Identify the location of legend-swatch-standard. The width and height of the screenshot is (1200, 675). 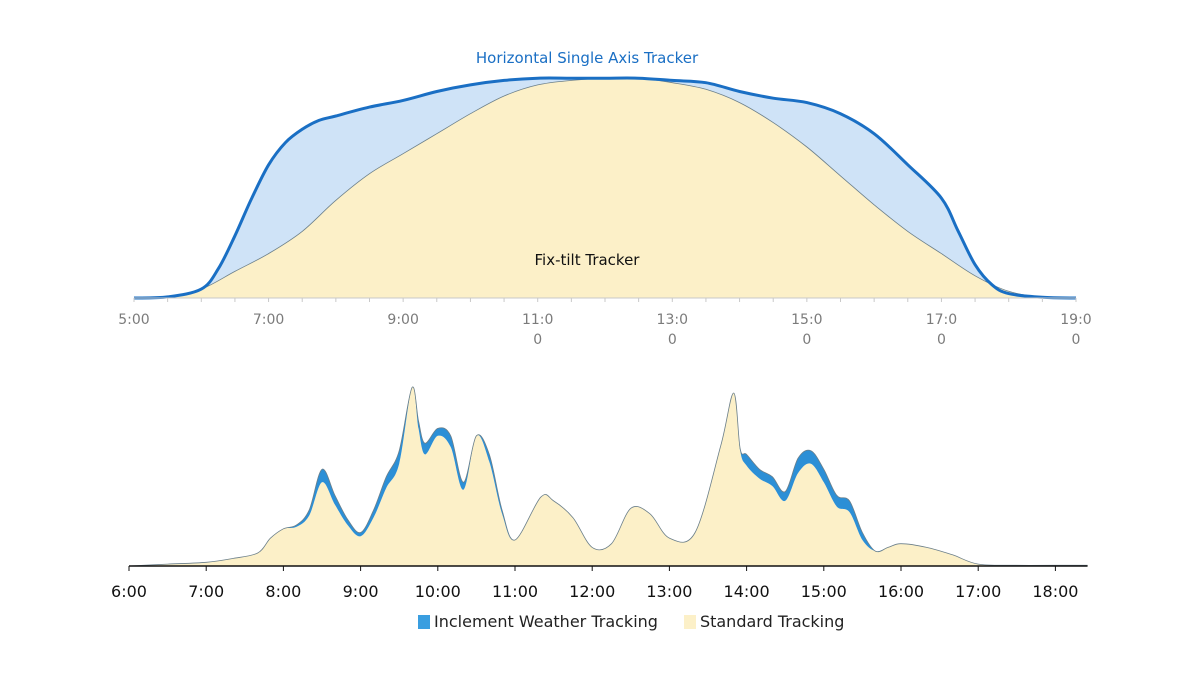
(689, 621).